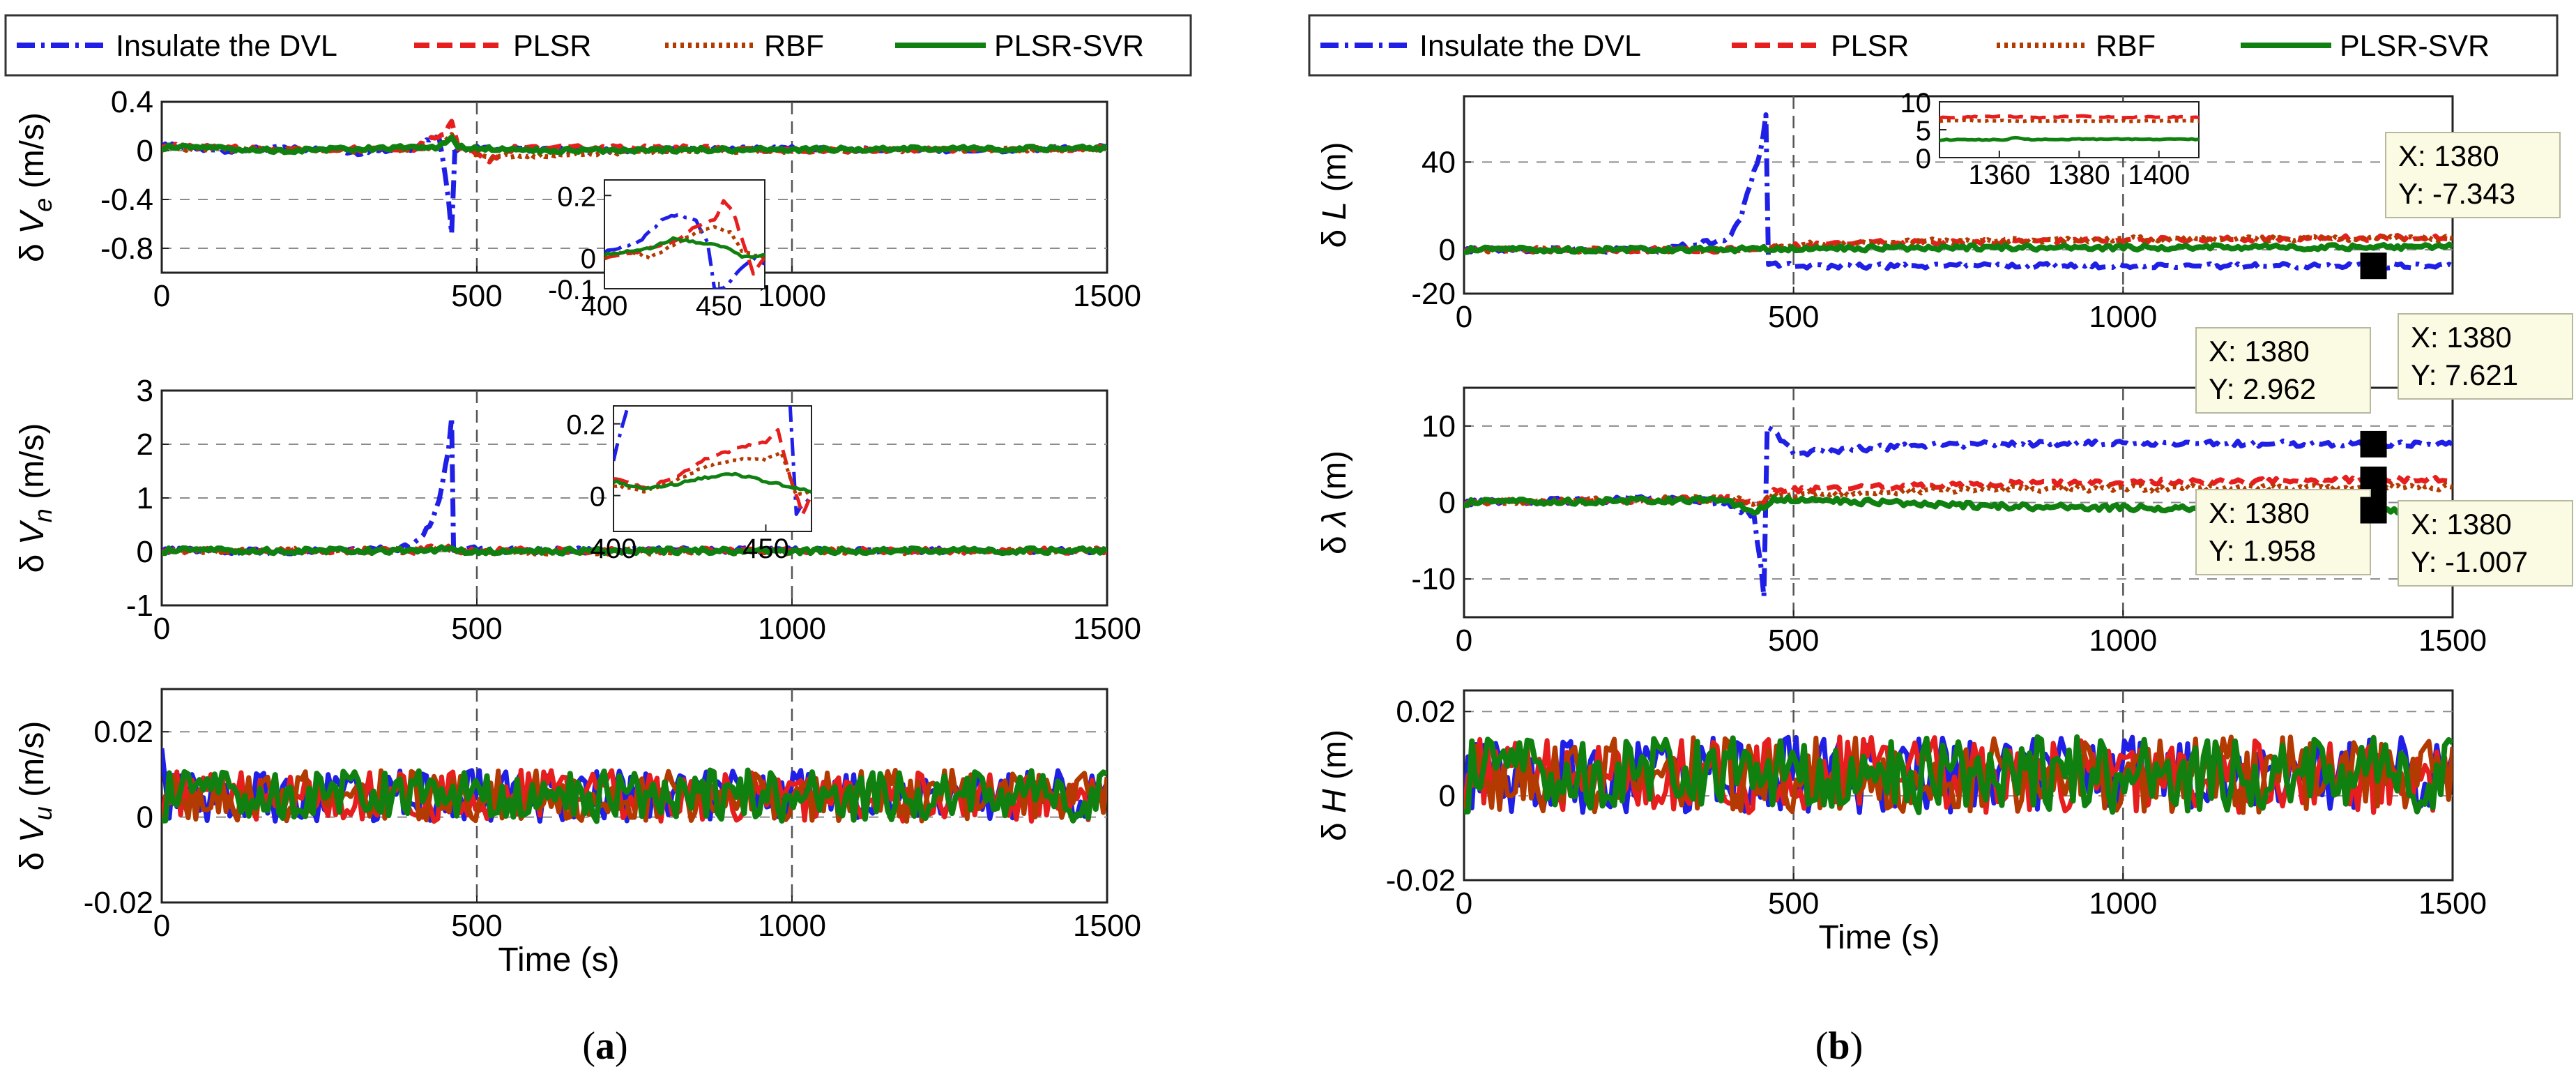 The height and width of the screenshot is (1081, 2576). I want to click on y-tick-label: 2, so click(145, 445).